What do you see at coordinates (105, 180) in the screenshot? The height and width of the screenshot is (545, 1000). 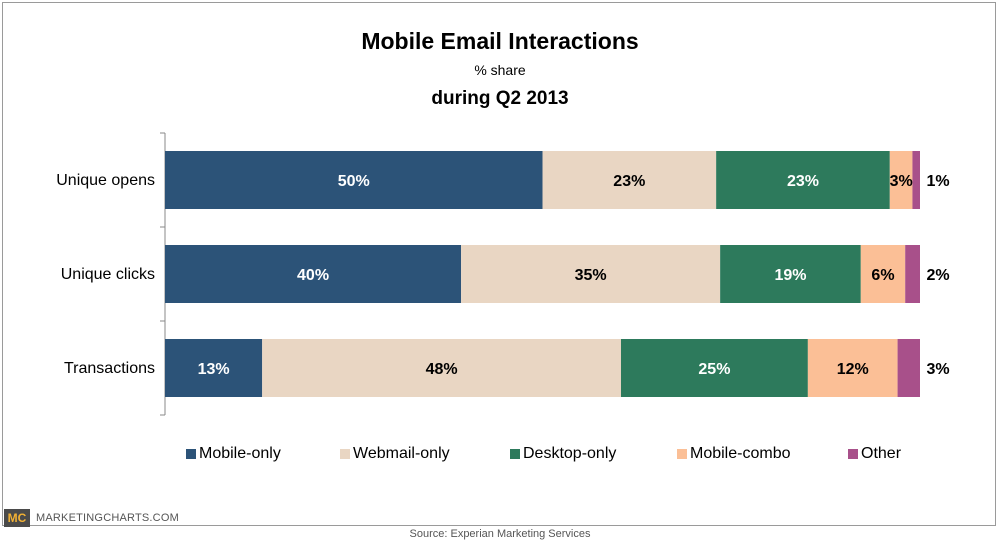 I see `category-label: Unique opens` at bounding box center [105, 180].